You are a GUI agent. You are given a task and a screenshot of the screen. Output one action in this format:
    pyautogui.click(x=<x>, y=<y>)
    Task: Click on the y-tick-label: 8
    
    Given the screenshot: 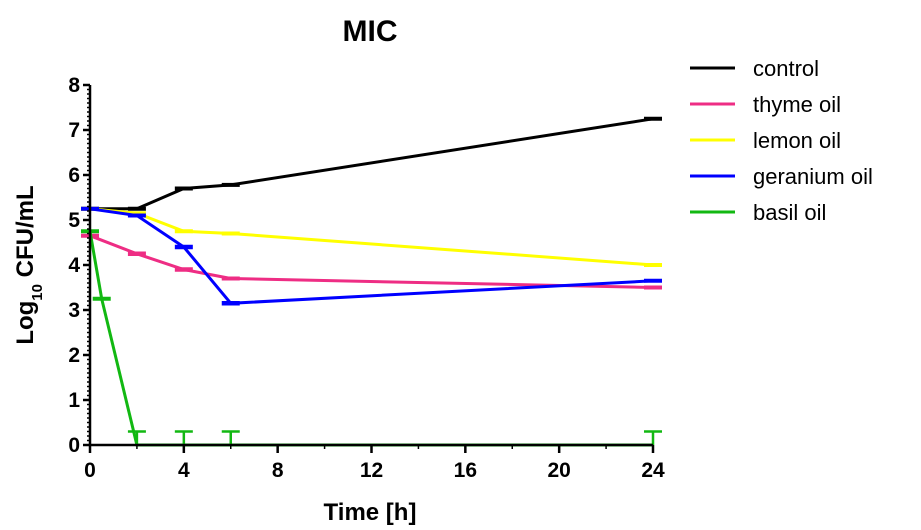 What is the action you would take?
    pyautogui.click(x=74, y=85)
    